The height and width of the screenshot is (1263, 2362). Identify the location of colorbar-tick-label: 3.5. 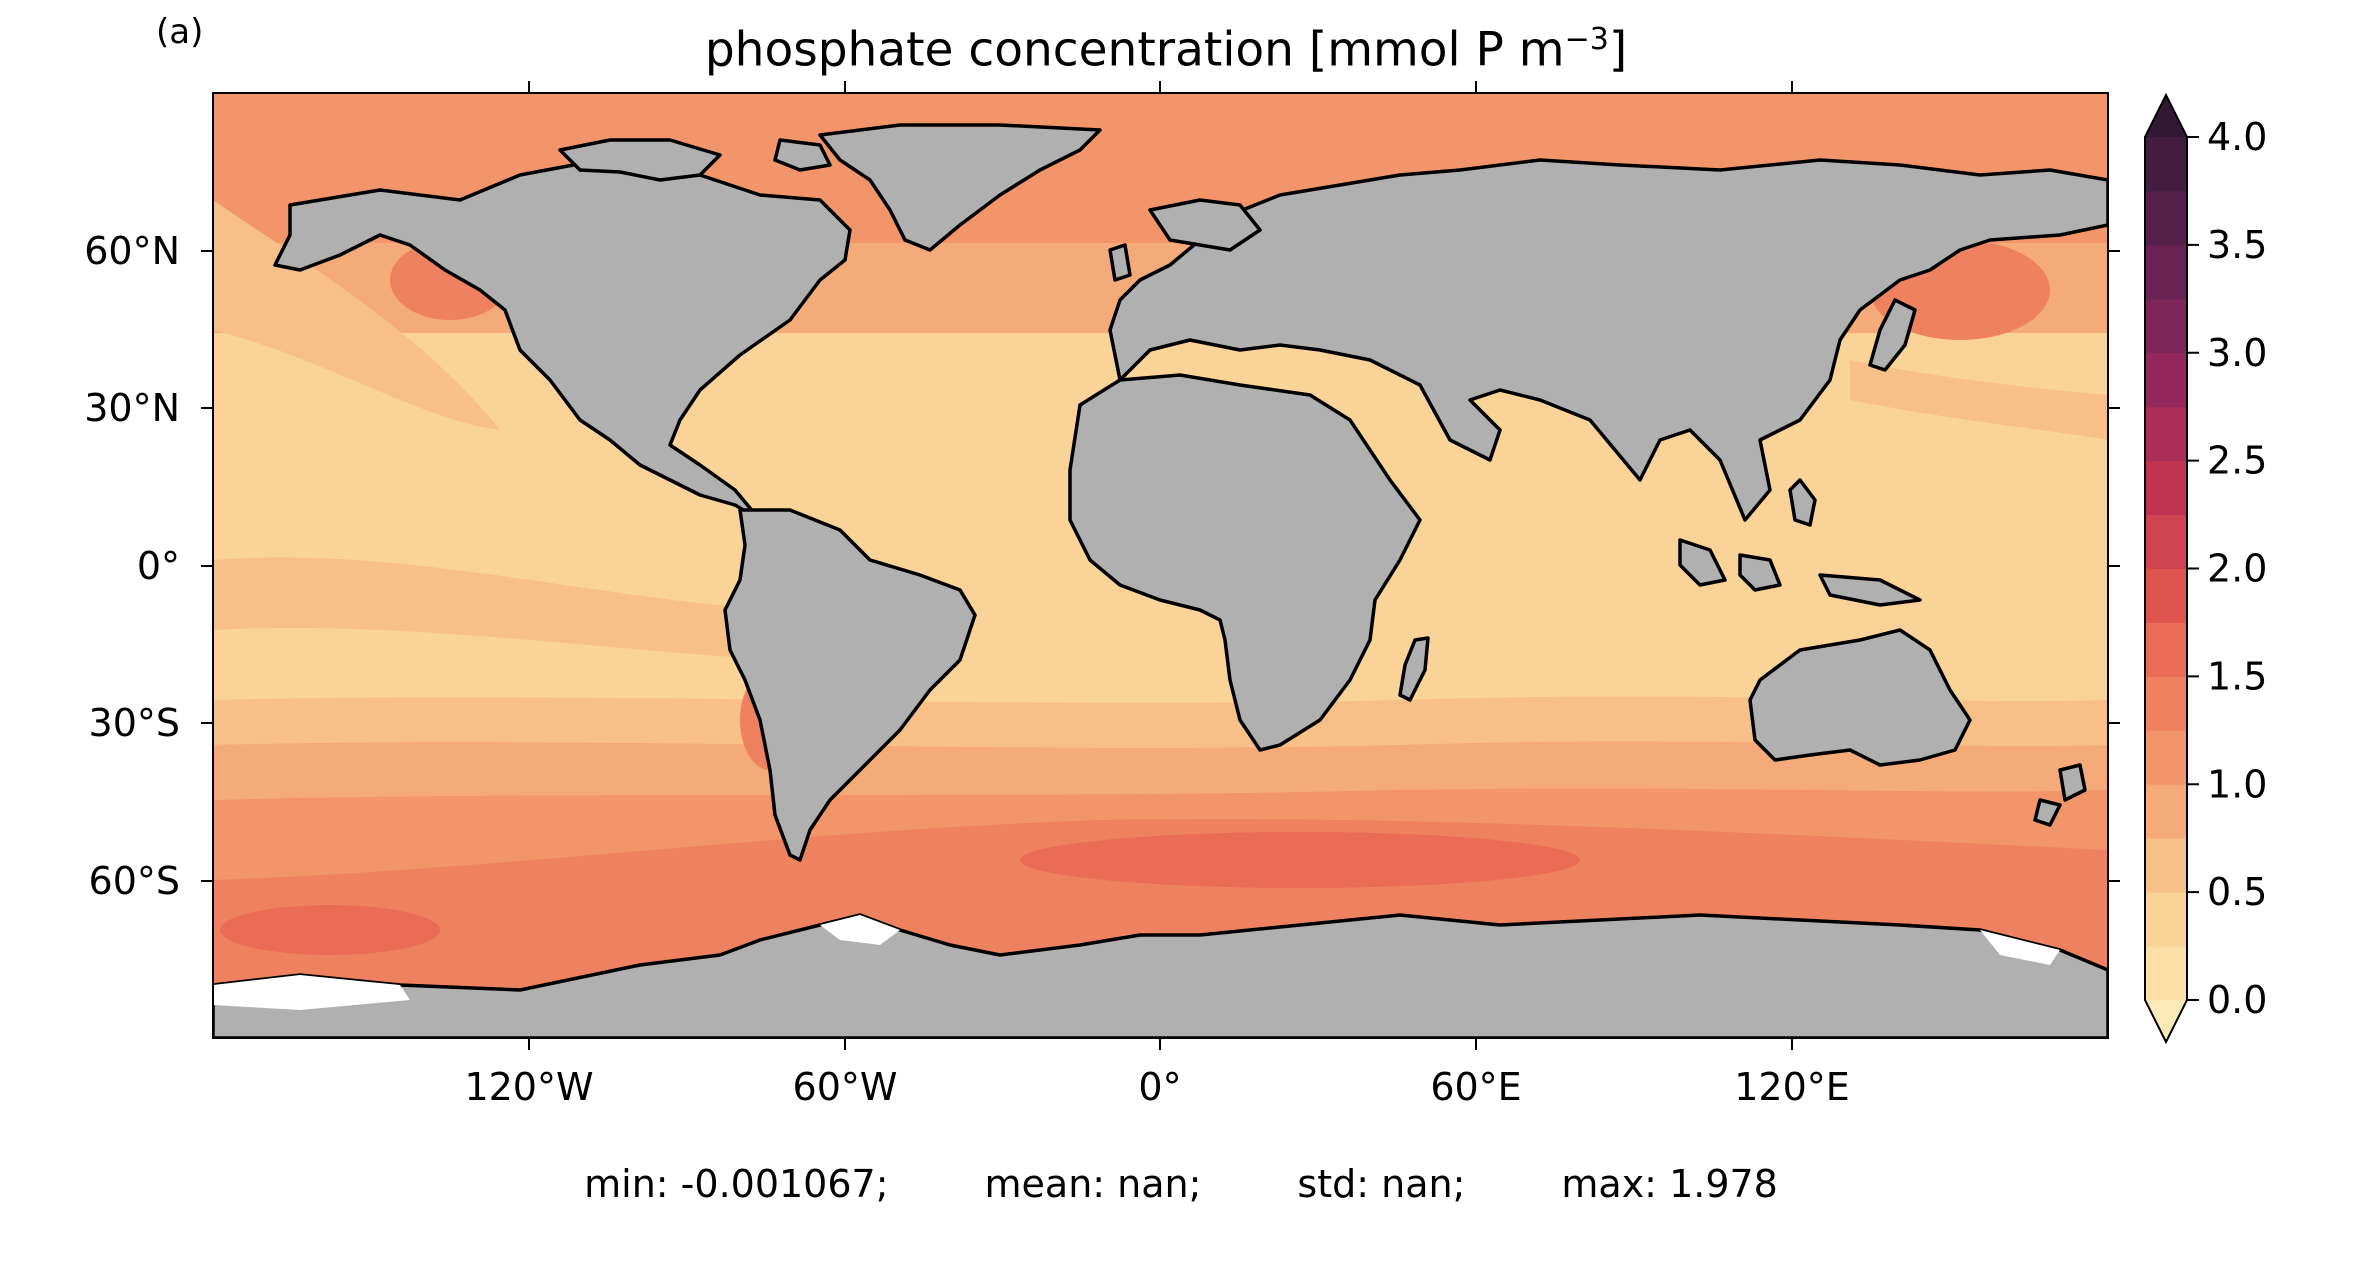
(2237, 245).